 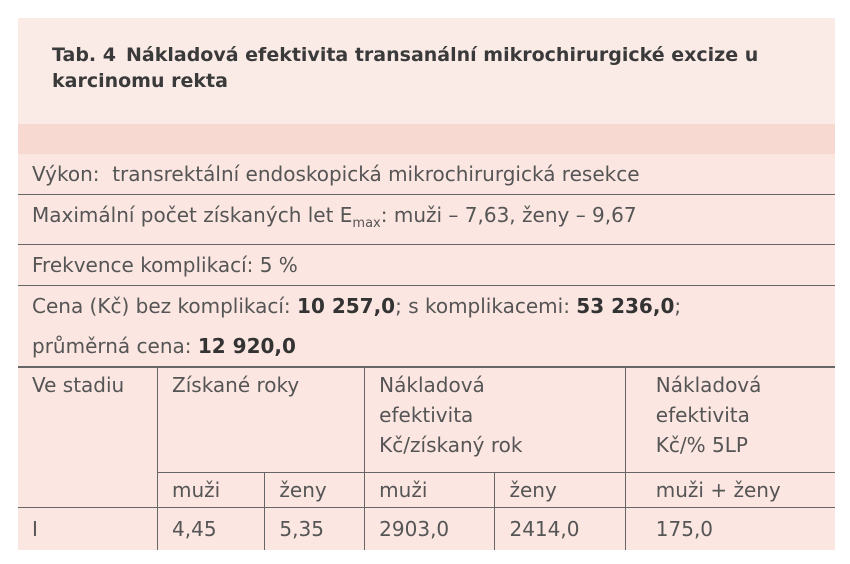 What do you see at coordinates (625, 306) in the screenshot?
I see `info-text: 53 236,0` at bounding box center [625, 306].